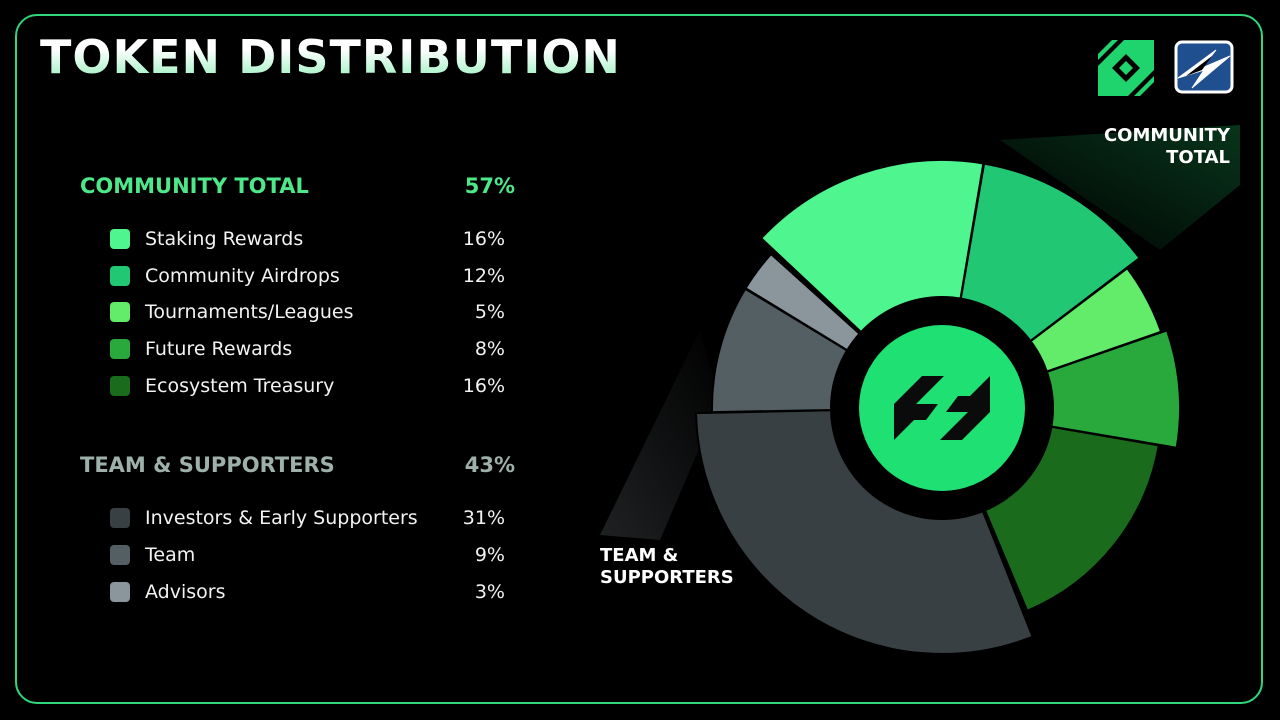 This screenshot has width=1280, height=720. I want to click on legend-label: Investors & Early Supporters, so click(281, 518).